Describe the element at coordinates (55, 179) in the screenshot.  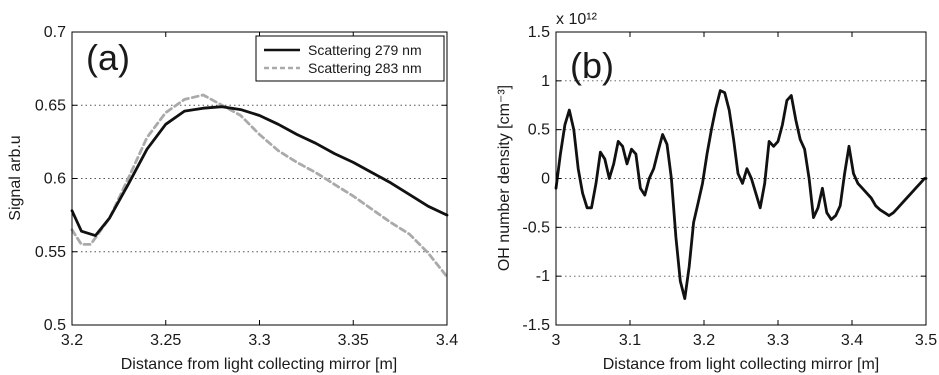
I see `y-tick-label: 0.6` at that location.